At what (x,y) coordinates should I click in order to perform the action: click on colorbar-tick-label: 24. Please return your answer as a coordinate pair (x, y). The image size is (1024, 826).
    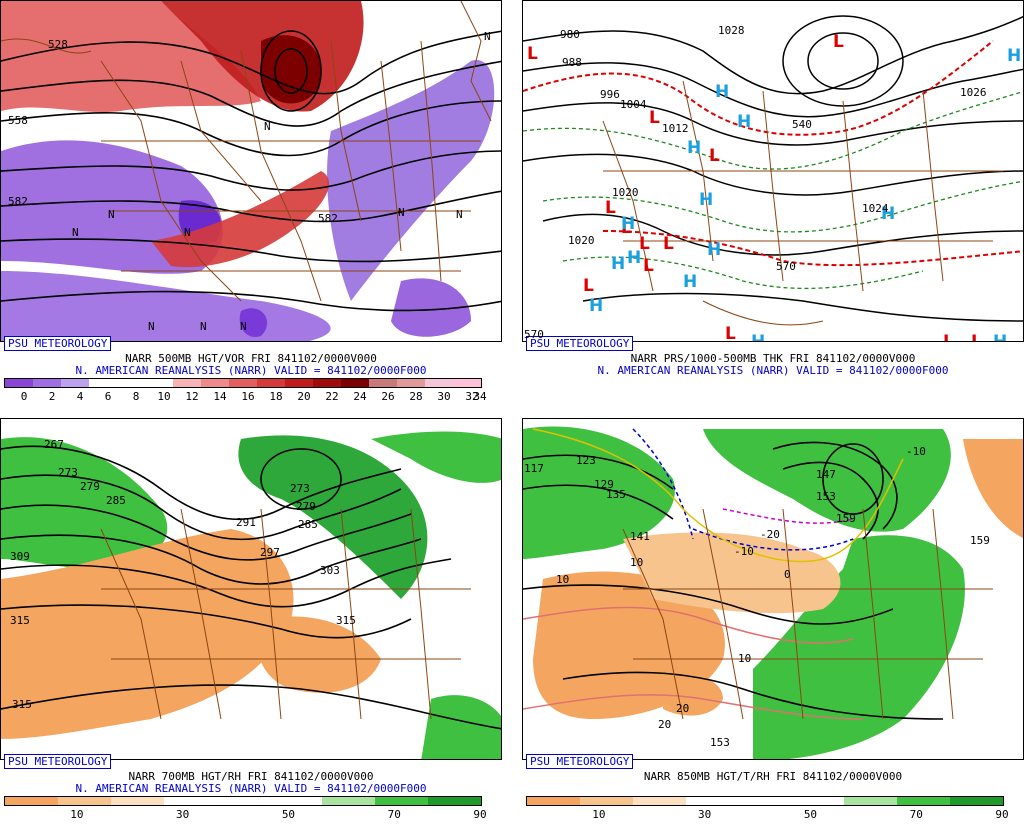
    Looking at the image, I should click on (360, 396).